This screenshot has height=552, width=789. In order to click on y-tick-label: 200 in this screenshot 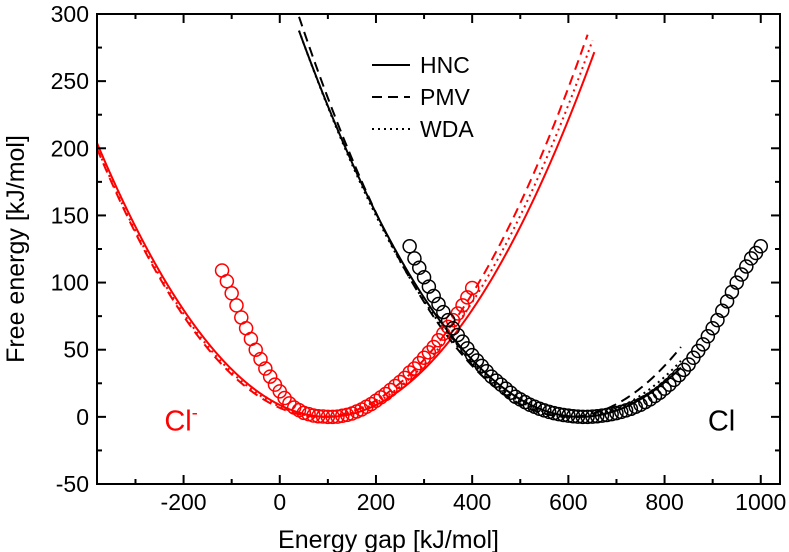, I will do `click(70, 148)`.